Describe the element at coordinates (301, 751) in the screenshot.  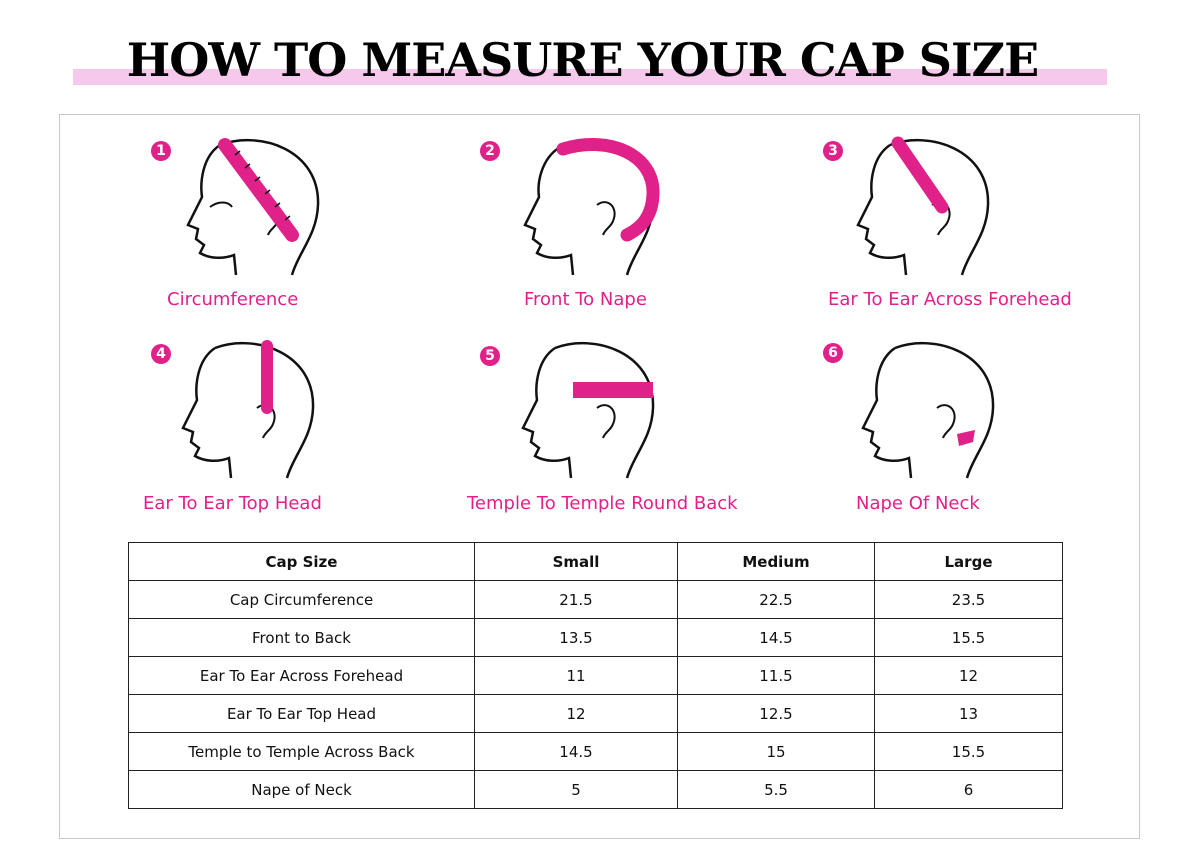
I see `table-cell: Temple to Temple Across Back` at that location.